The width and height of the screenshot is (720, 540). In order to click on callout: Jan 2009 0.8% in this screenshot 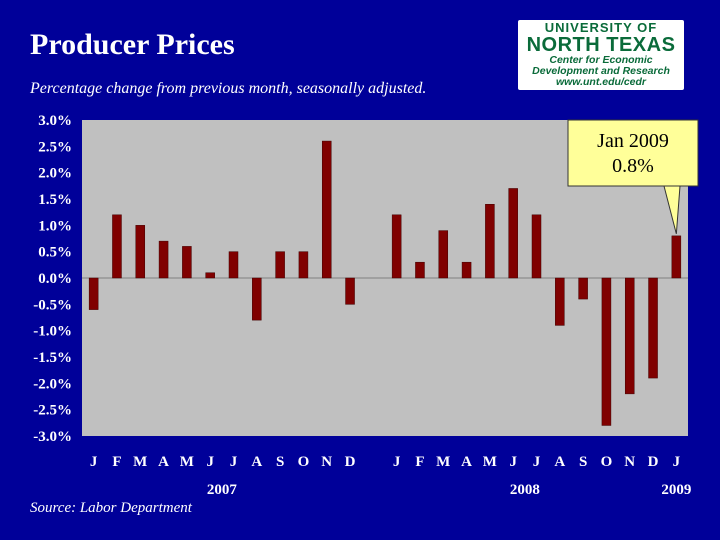, I will do `click(633, 176)`.